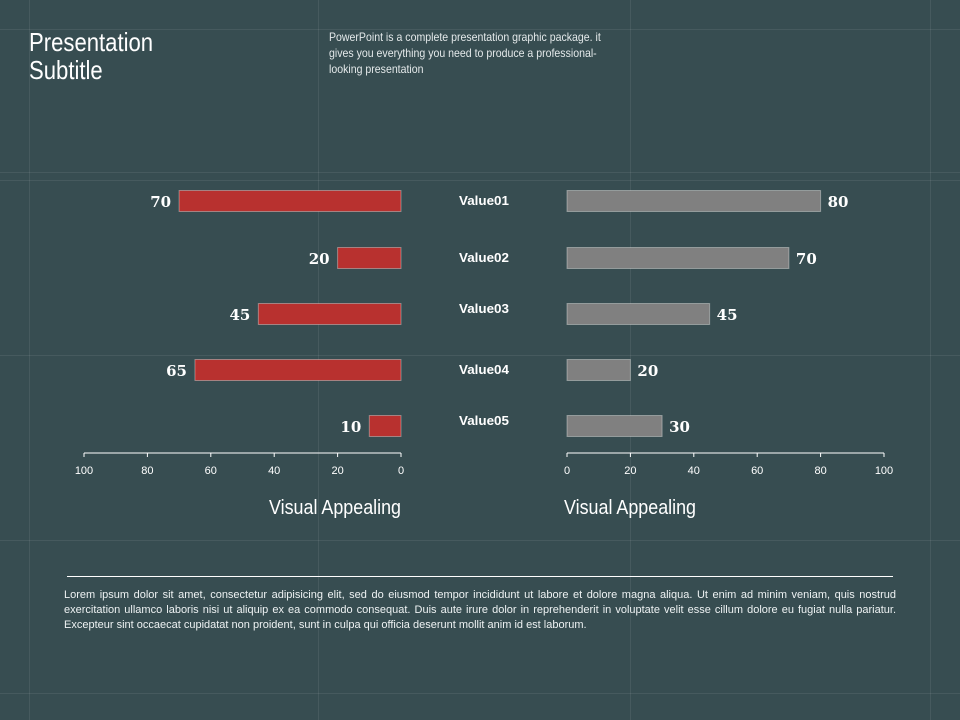 This screenshot has height=720, width=960. I want to click on data-label: 65, so click(176, 371).